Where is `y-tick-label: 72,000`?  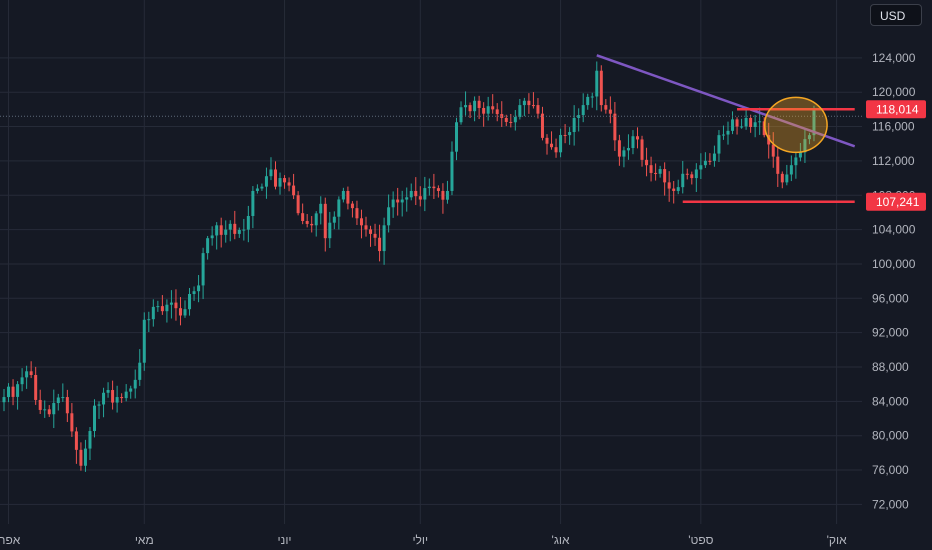 y-tick-label: 72,000 is located at coordinates (890, 504).